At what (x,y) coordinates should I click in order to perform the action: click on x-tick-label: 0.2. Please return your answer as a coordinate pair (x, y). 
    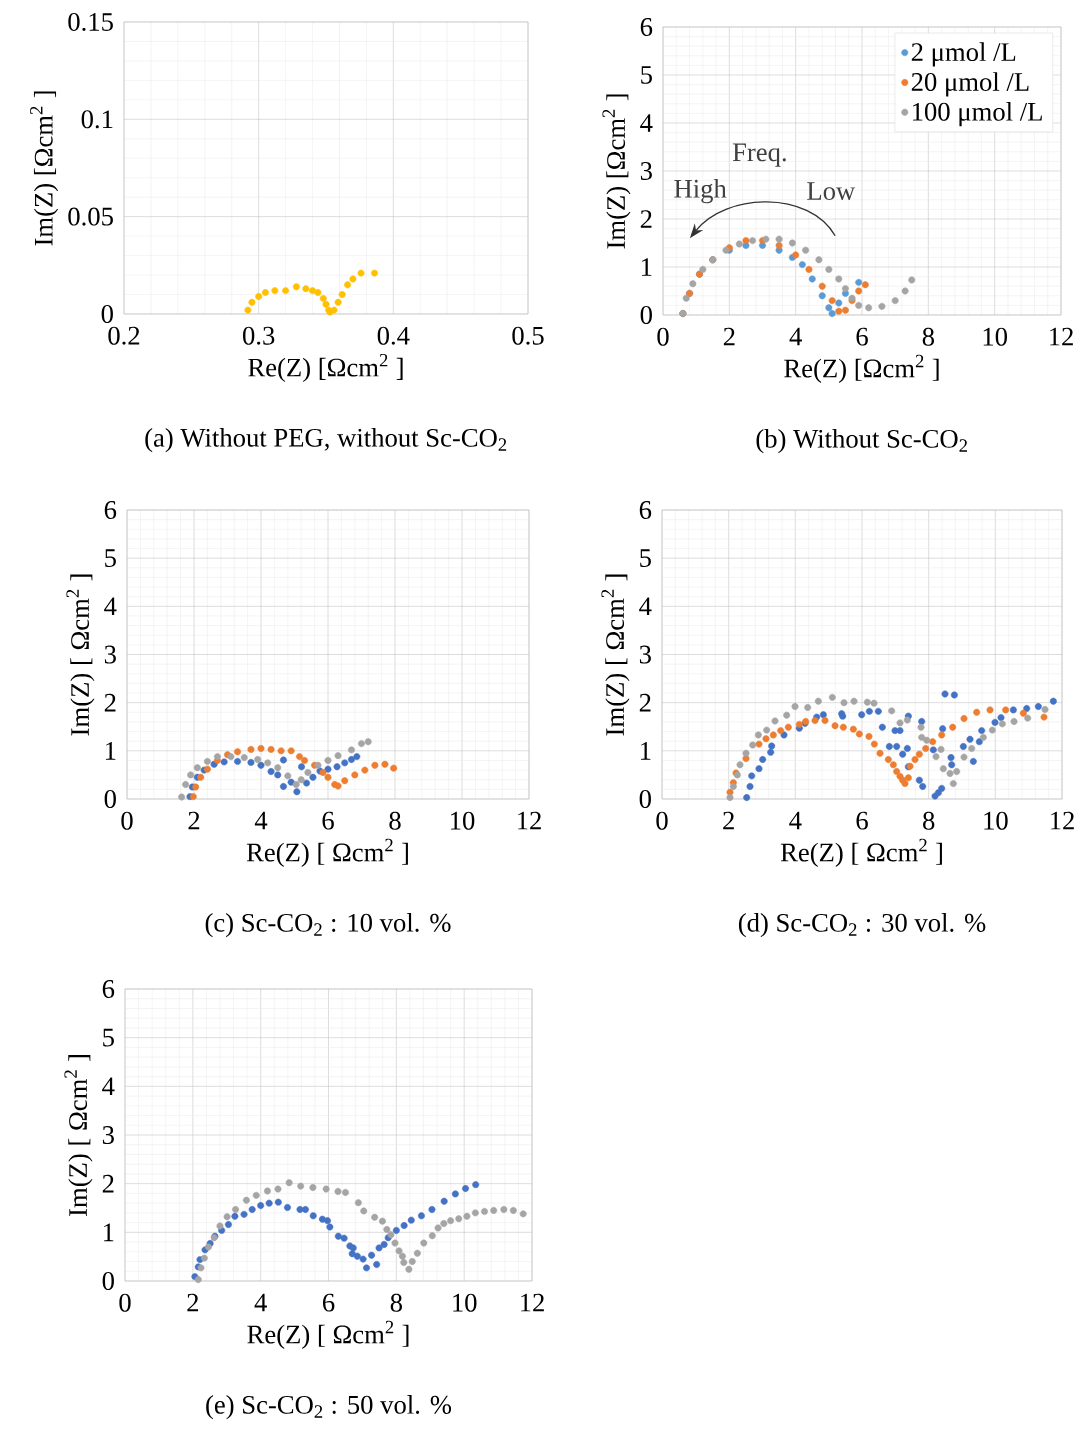
    Looking at the image, I should click on (124, 335).